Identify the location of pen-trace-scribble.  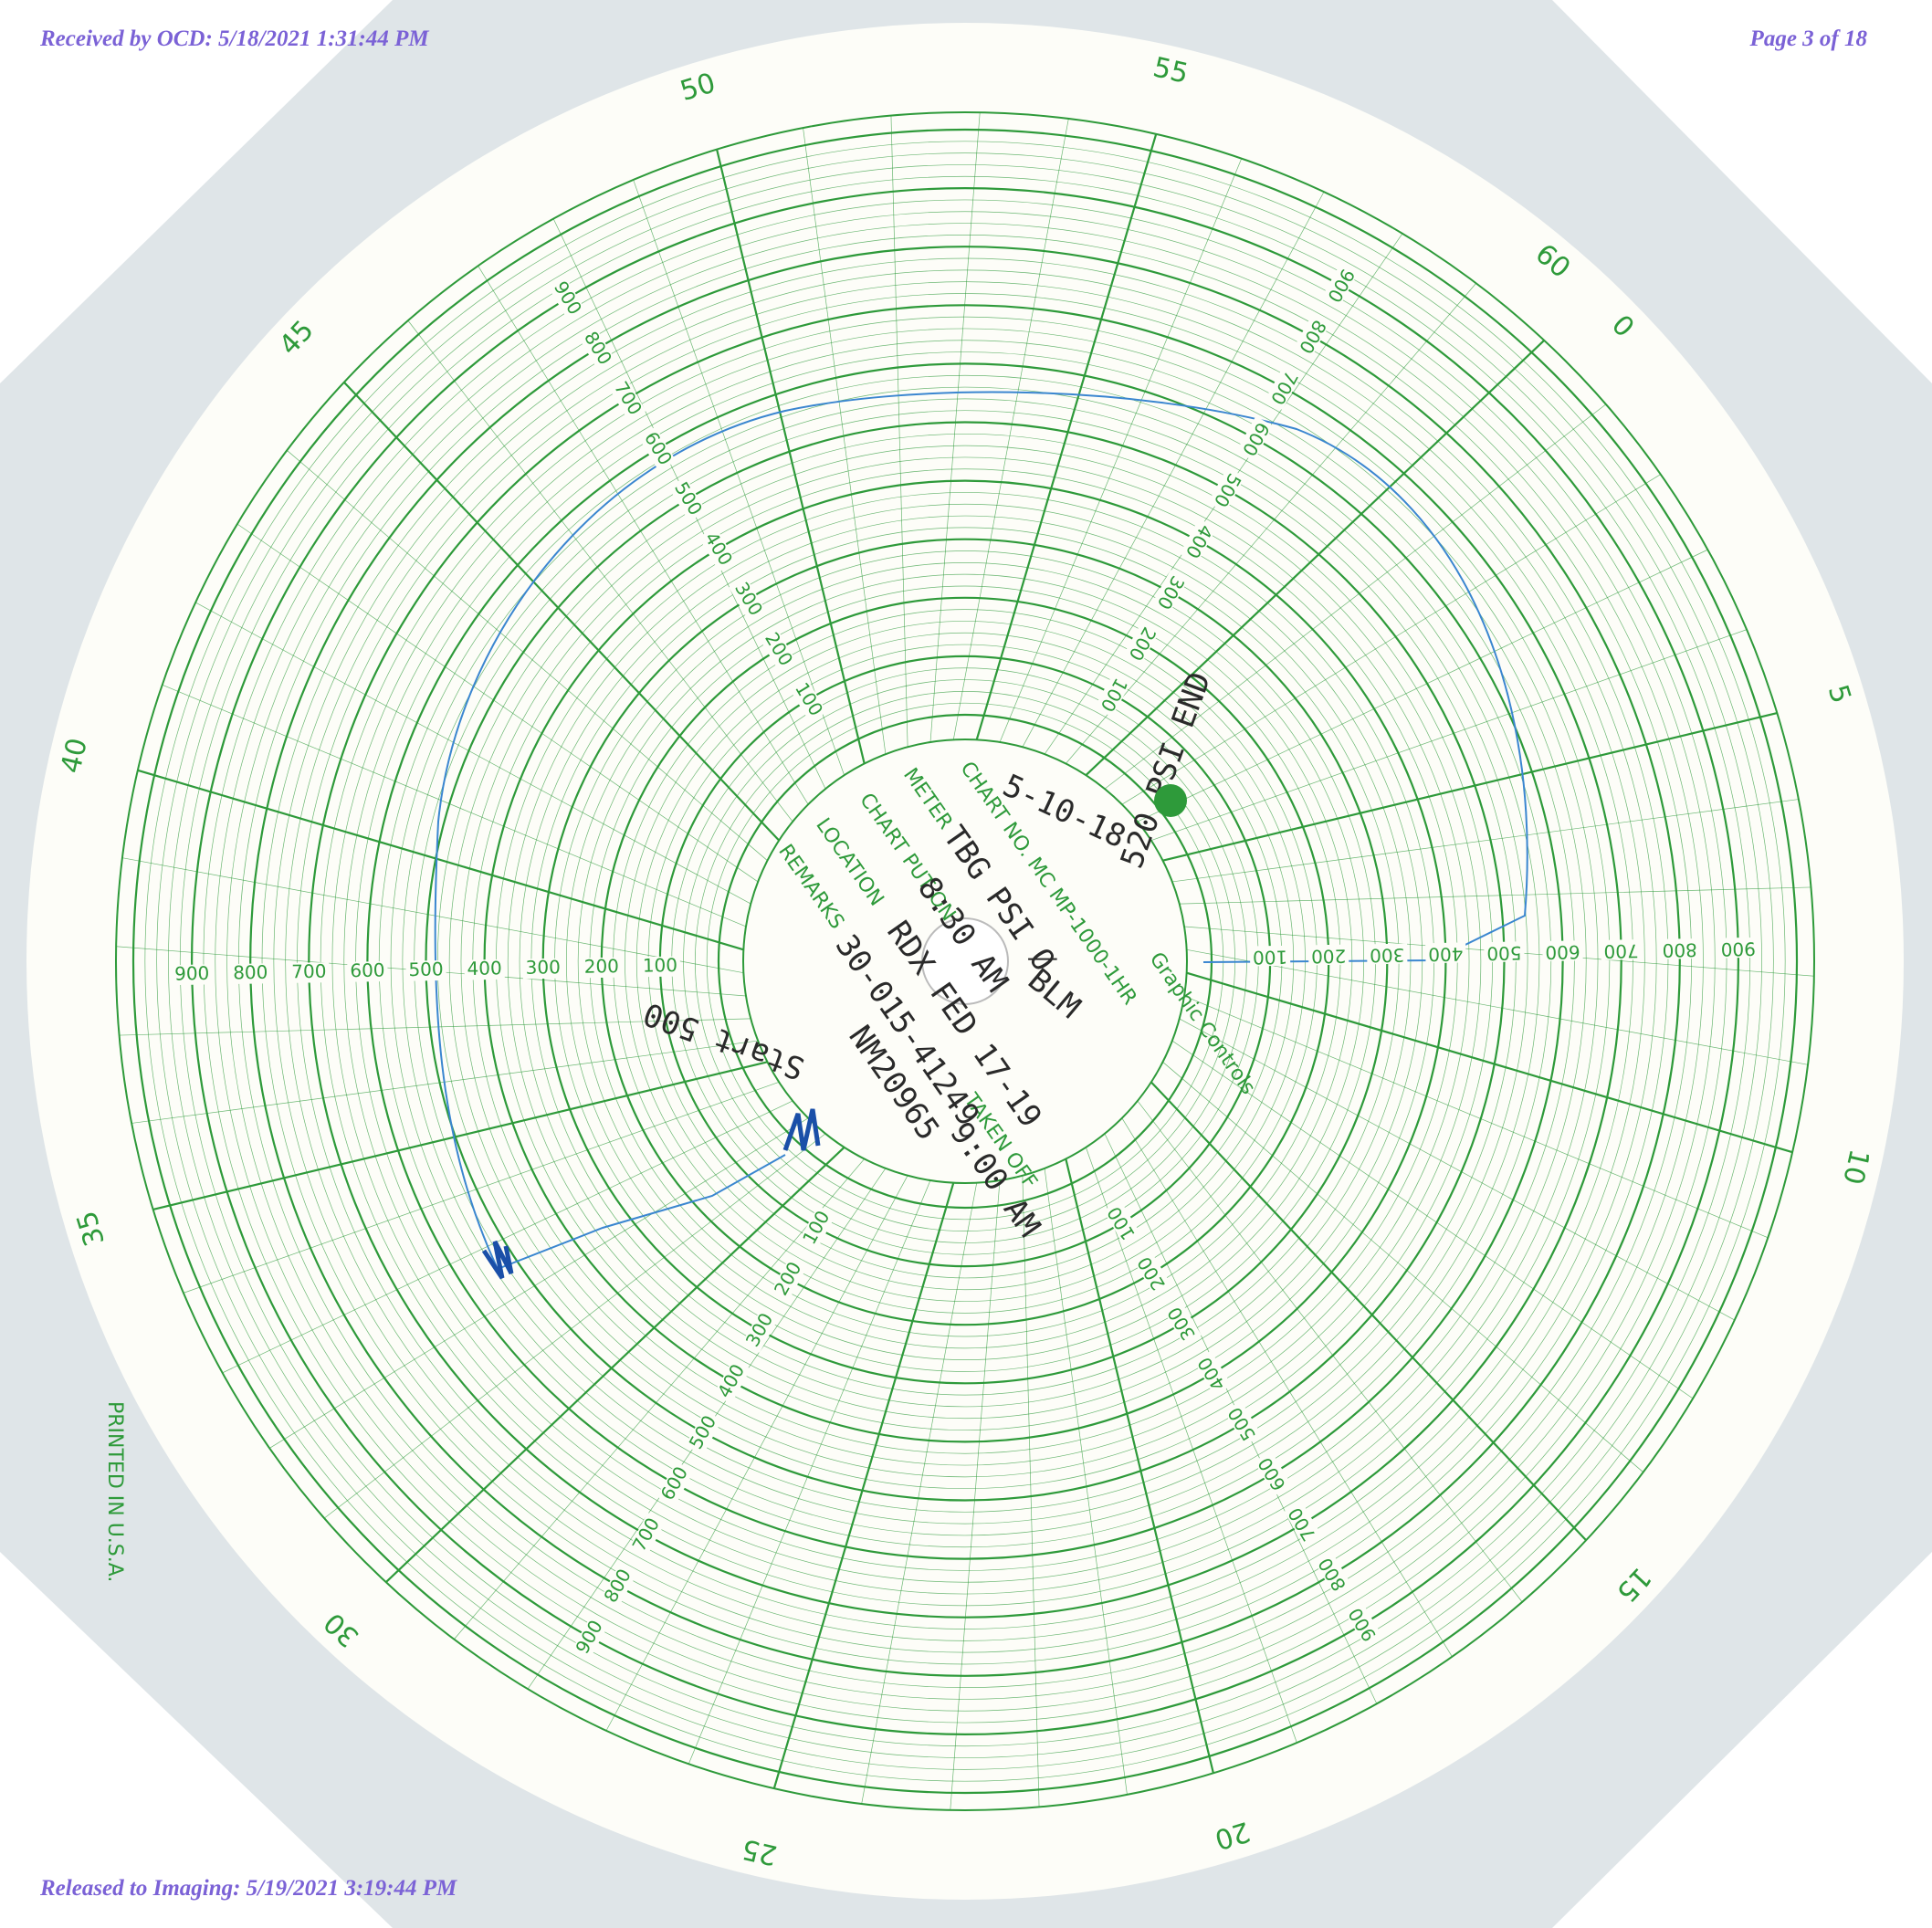
(651, 1194).